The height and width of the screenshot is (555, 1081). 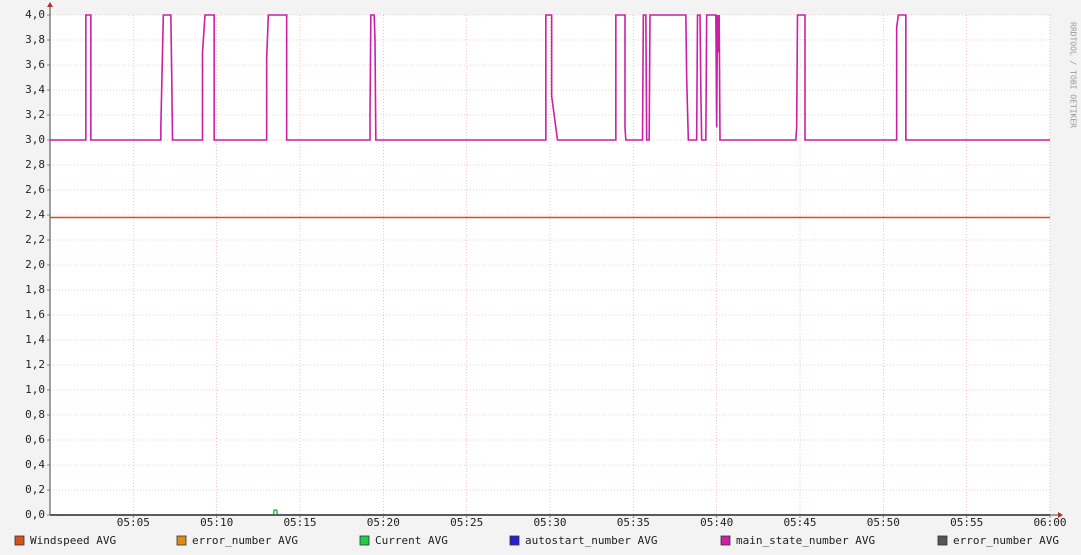 What do you see at coordinates (383, 522) in the screenshot?
I see `x-tick-label: 05:20` at bounding box center [383, 522].